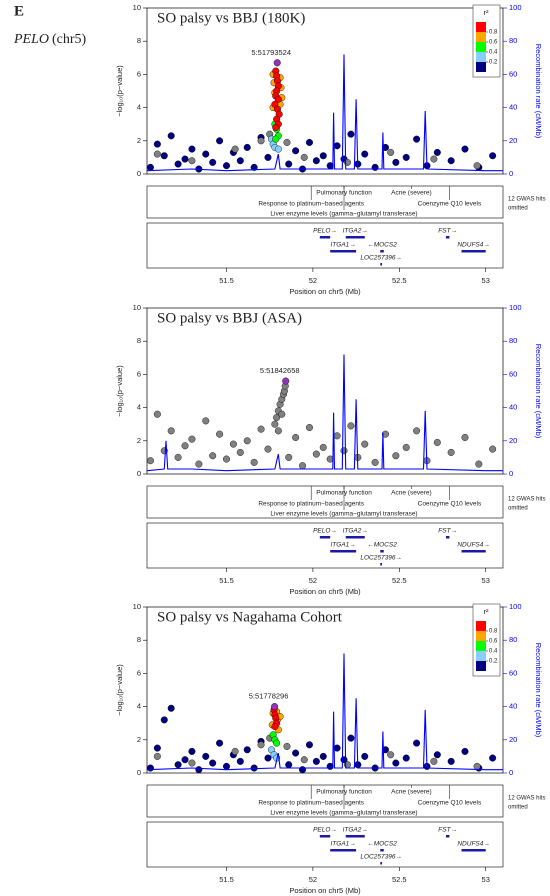  Describe the element at coordinates (513, 107) in the screenshot. I see `y2-tick-label: 40` at that location.